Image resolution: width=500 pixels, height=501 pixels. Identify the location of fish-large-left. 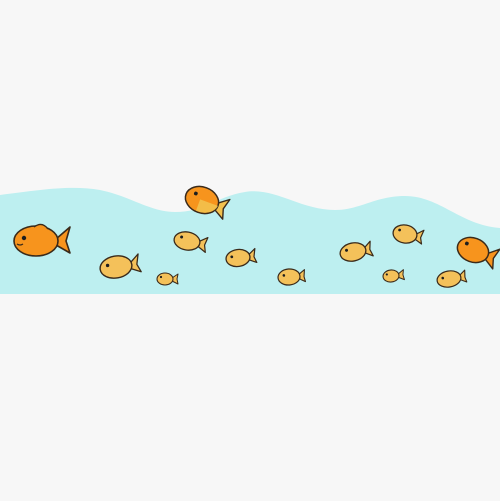
(42, 240).